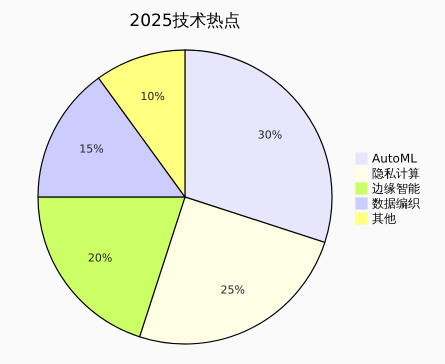 This screenshot has width=445, height=364. What do you see at coordinates (396, 189) in the screenshot?
I see `legend-label: 边缘智能` at bounding box center [396, 189].